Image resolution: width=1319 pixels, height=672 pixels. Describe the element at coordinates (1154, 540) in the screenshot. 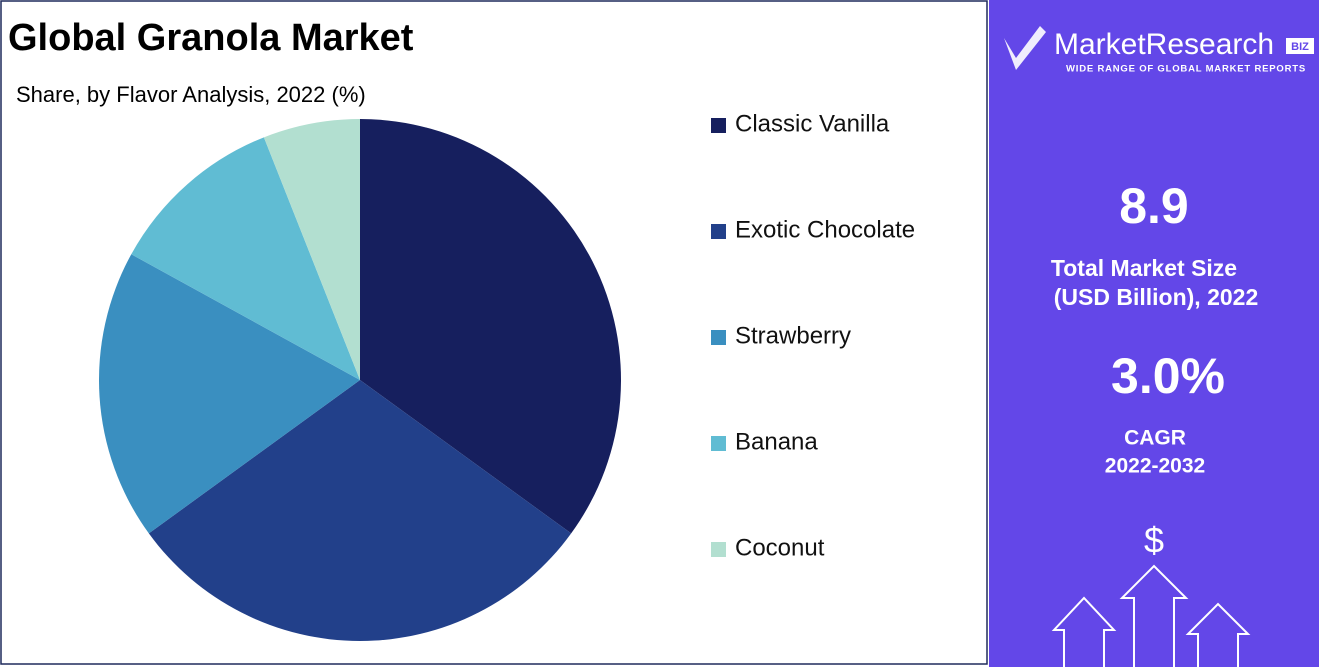

I see `dollar-icon: $` at that location.